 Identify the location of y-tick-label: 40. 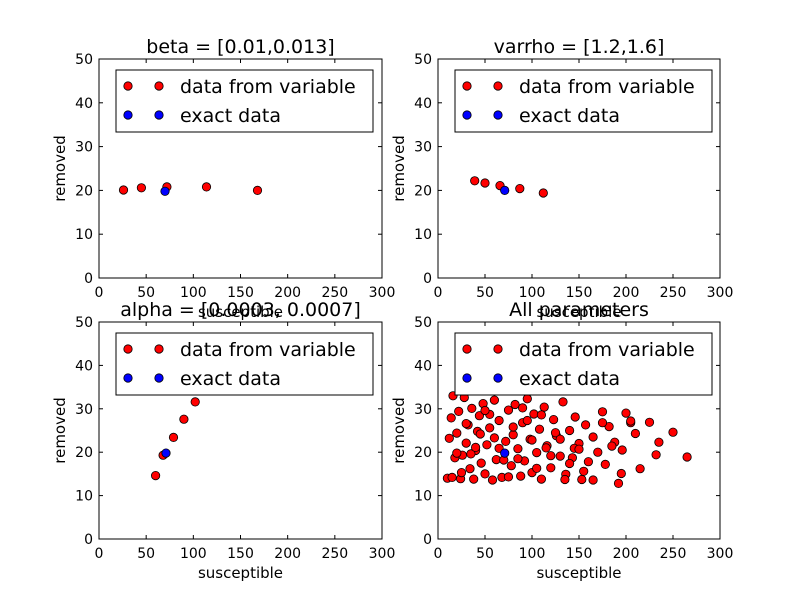
(84, 366).